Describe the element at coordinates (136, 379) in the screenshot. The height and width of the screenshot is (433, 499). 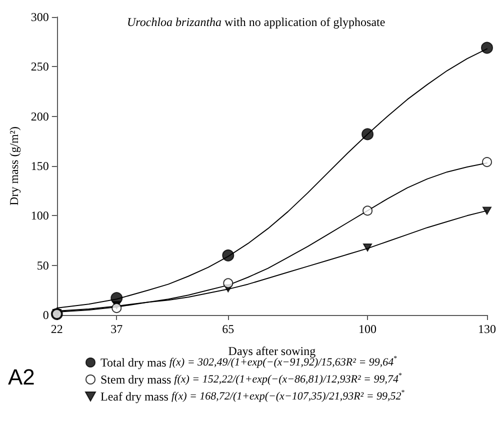
I see `legend-label: Stem dry mass` at that location.